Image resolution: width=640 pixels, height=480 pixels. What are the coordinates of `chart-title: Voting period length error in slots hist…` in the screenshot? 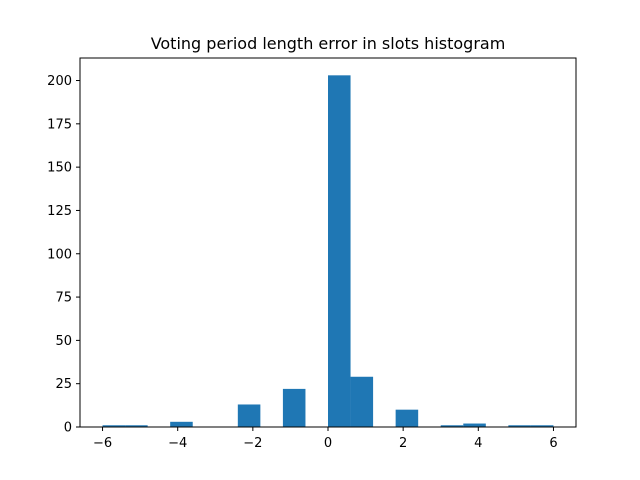 It's located at (328, 43).